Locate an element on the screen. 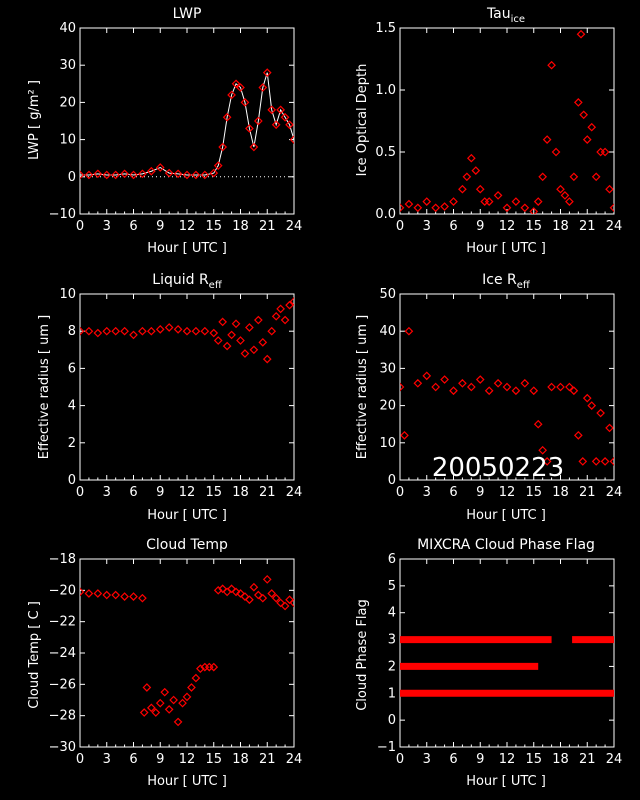 The width and height of the screenshot is (640, 800). panel-cloud_temp-plot-area is located at coordinates (187, 651).